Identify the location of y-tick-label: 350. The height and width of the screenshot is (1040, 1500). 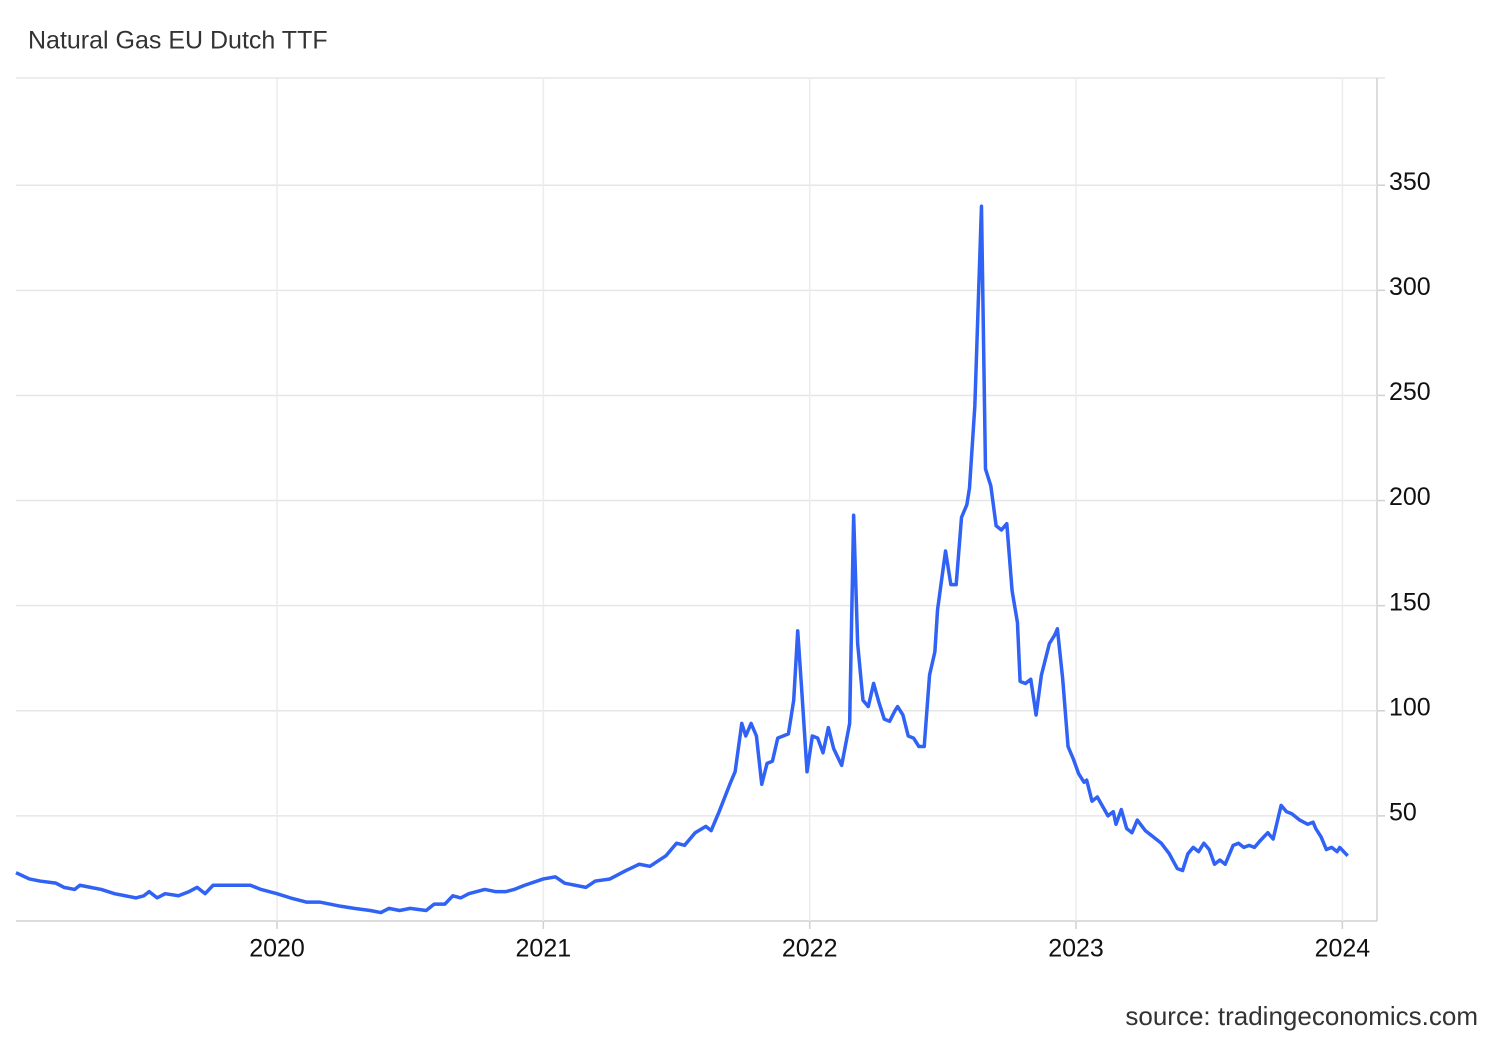
(1410, 182).